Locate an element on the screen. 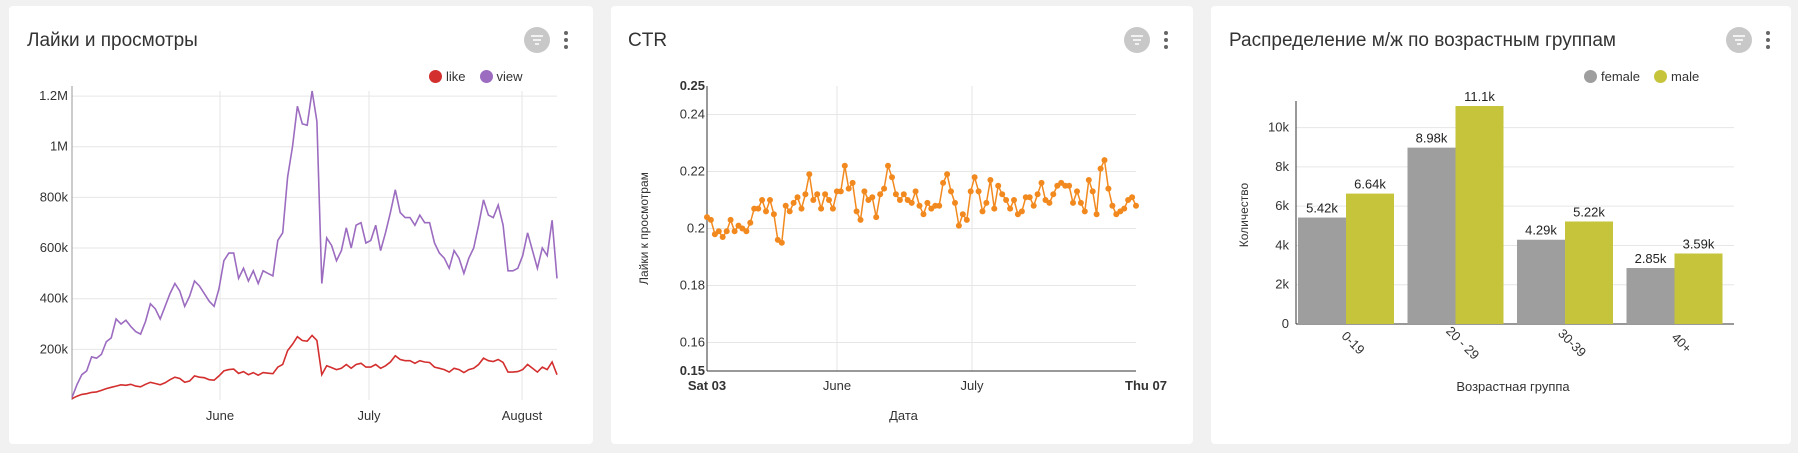  legend-item-like: like is located at coordinates (447, 76).